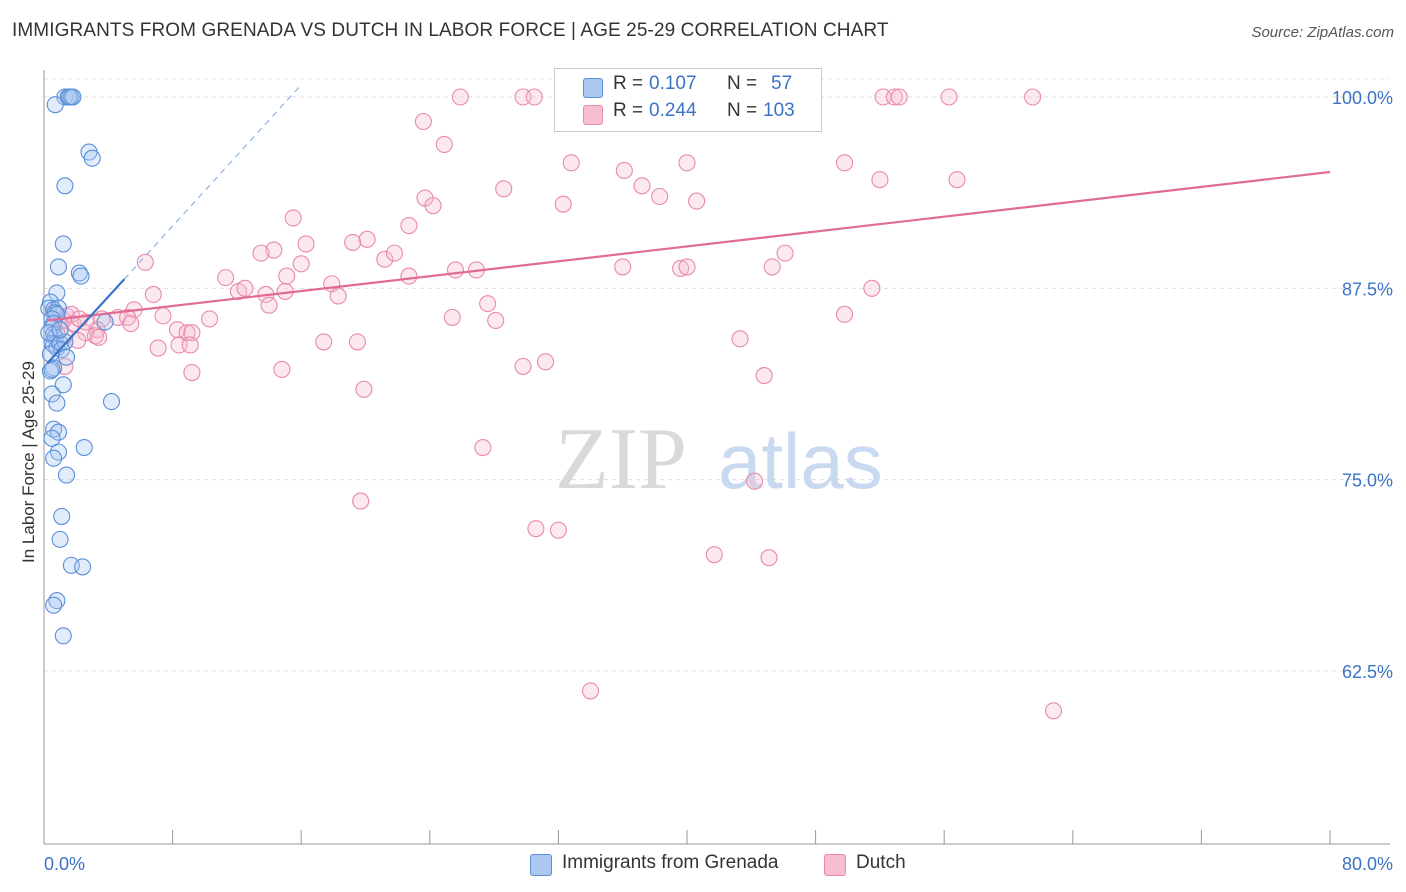 This screenshot has height=892, width=1406. Describe the element at coordinates (1362, 98) in the screenshot. I see `y-tick-label-3: 100.0%` at that location.